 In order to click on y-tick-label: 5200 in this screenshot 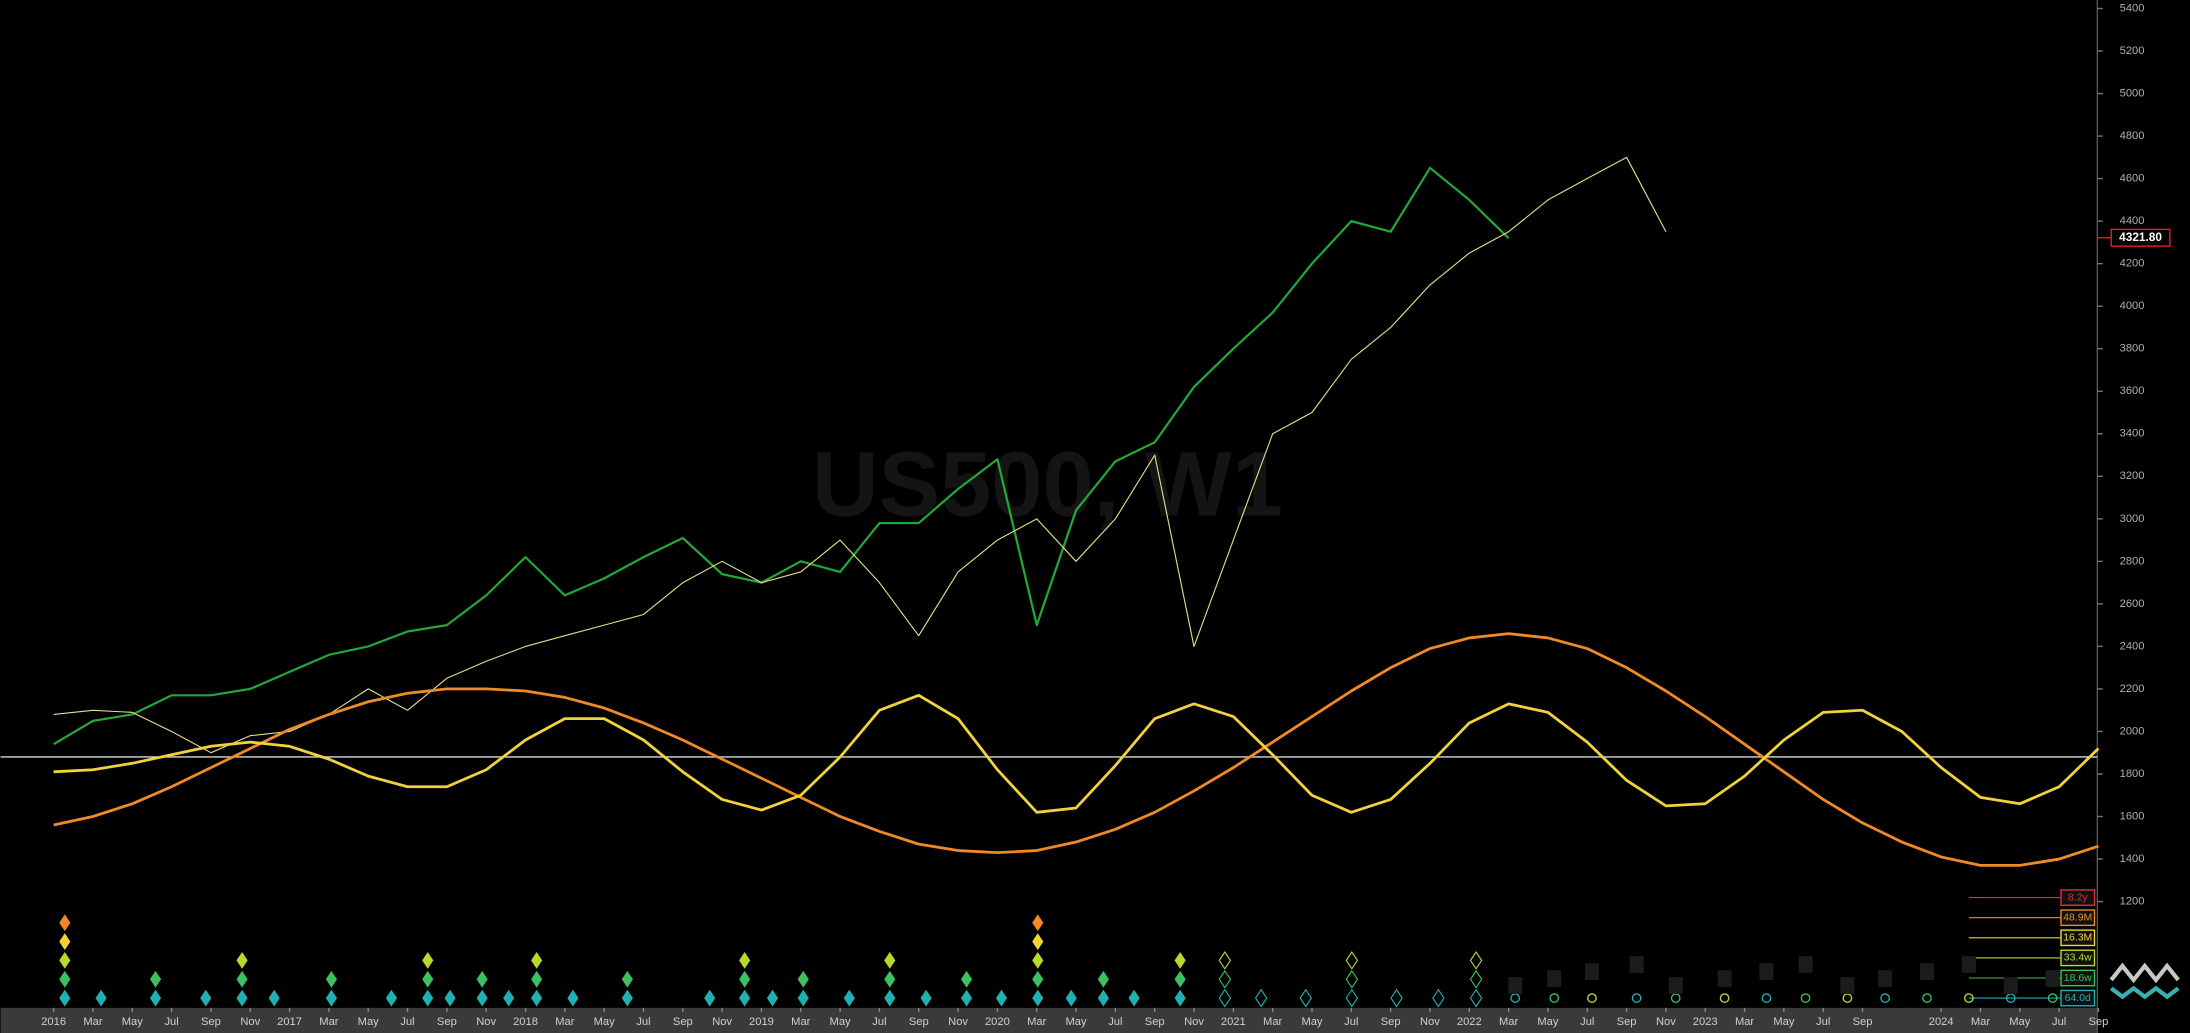, I will do `click(2132, 51)`.